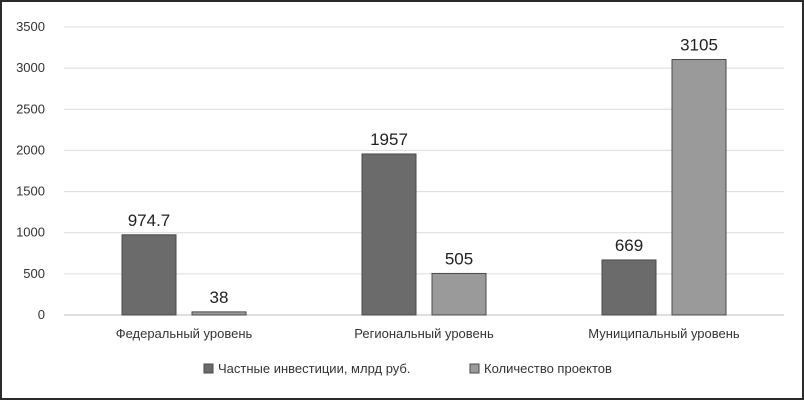 Image resolution: width=804 pixels, height=400 pixels. I want to click on data-label: 38, so click(219, 297).